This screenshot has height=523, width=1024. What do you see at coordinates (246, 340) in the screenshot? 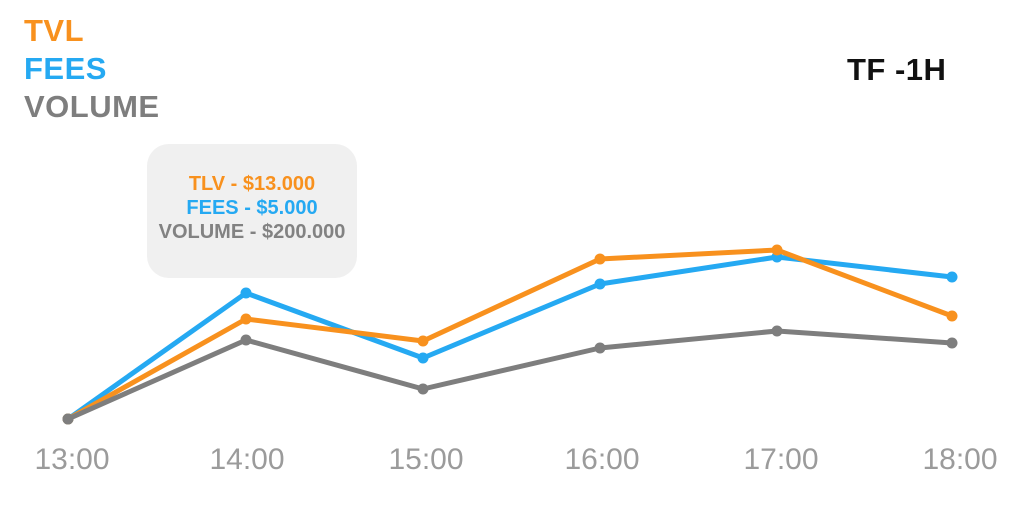
I see `data-point-volume-14:00` at bounding box center [246, 340].